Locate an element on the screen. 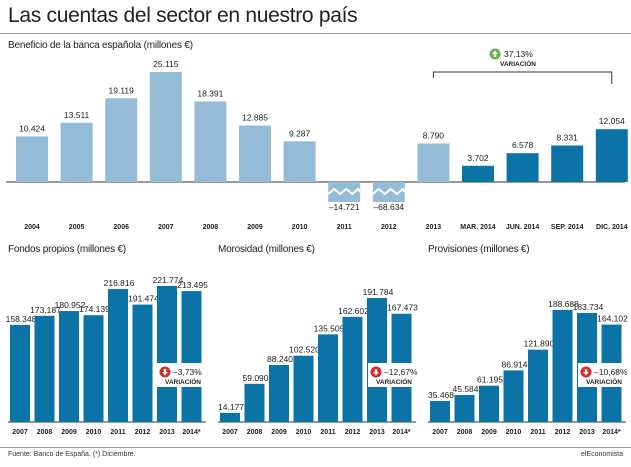 Image resolution: width=631 pixels, height=467 pixels. bar-provisiones-2009 is located at coordinates (489, 403).